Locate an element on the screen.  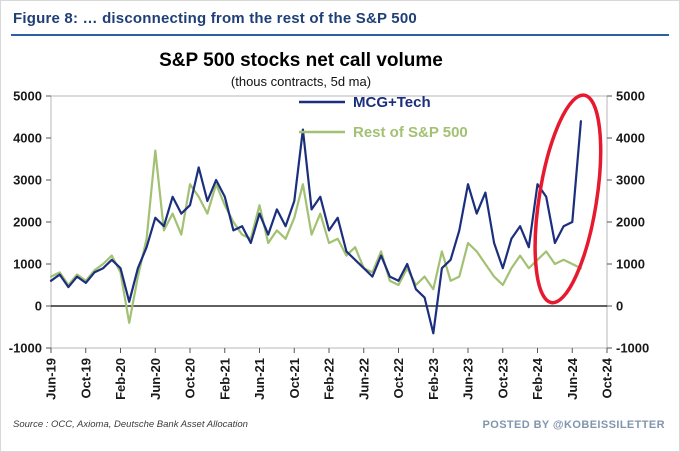
svg-text: Jun-24 is located at coordinates (572, 378).